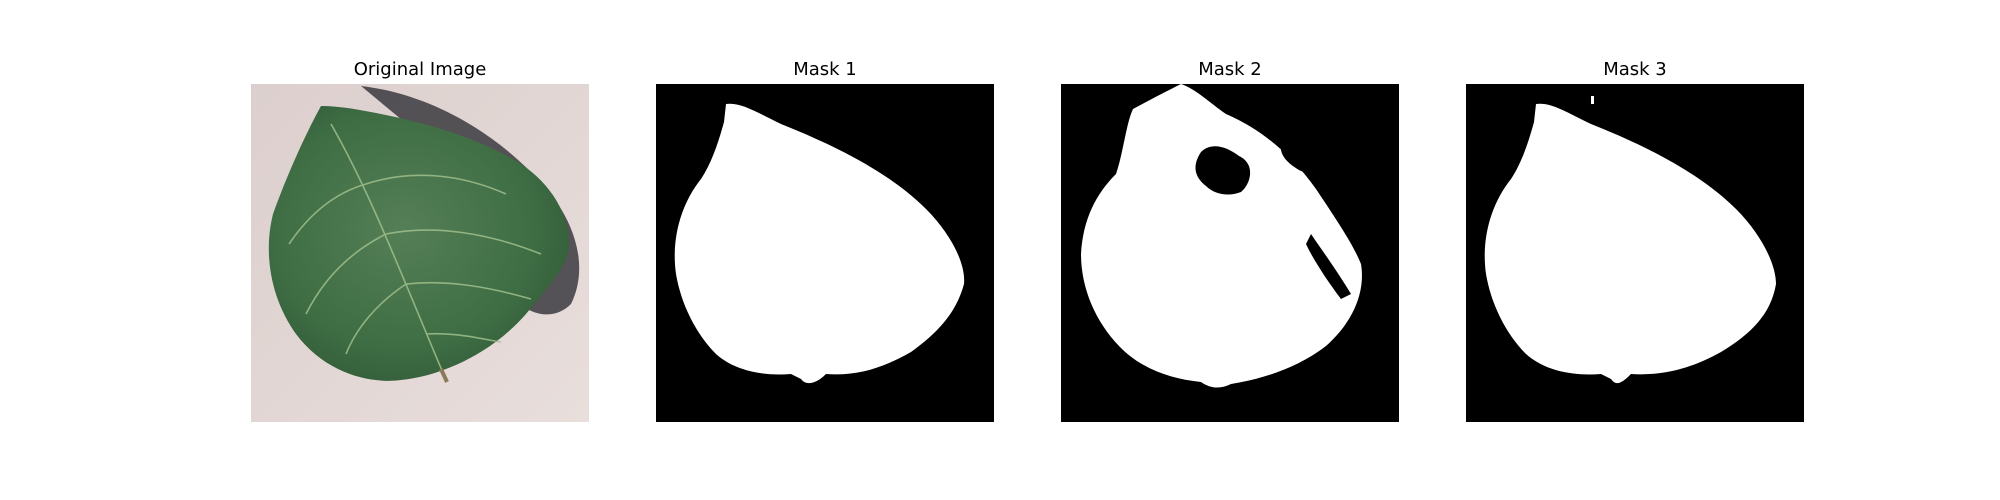 The width and height of the screenshot is (2000, 500). I want to click on title-mask-1: Mask 1, so click(825, 70).